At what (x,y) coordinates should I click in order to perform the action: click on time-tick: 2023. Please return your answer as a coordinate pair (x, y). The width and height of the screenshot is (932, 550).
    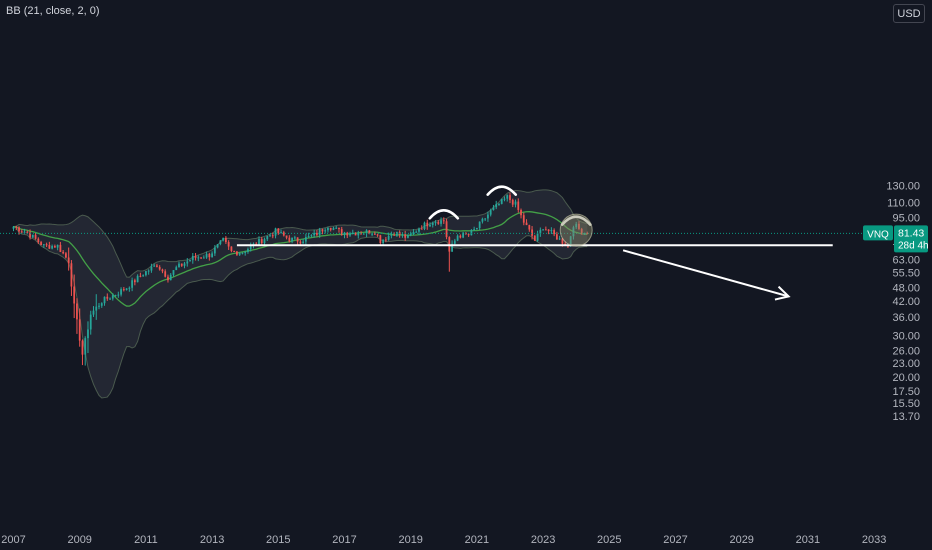
    Looking at the image, I should click on (543, 540).